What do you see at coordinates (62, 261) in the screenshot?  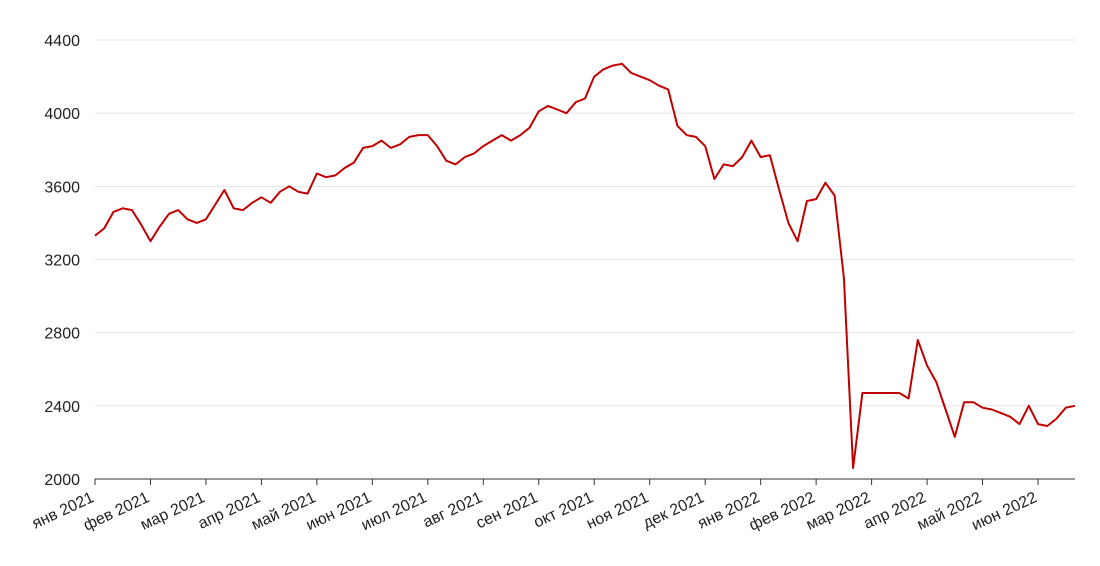 I see `y-tick-label: 3200` at bounding box center [62, 261].